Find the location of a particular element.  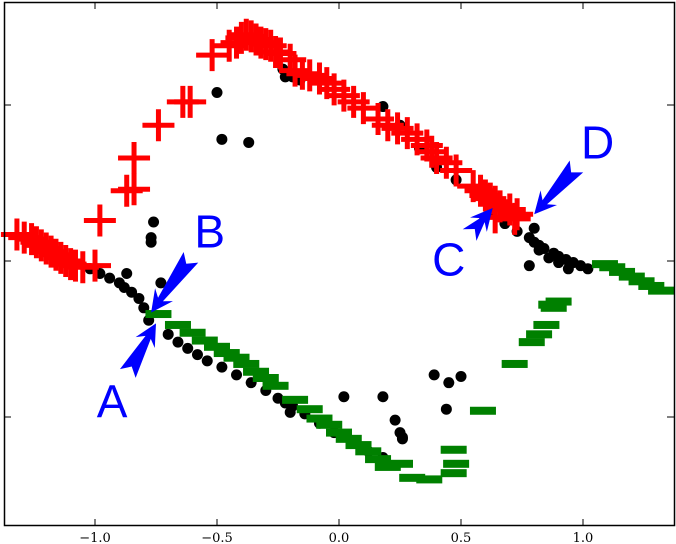

annotation-a: A is located at coordinates (126, 375).